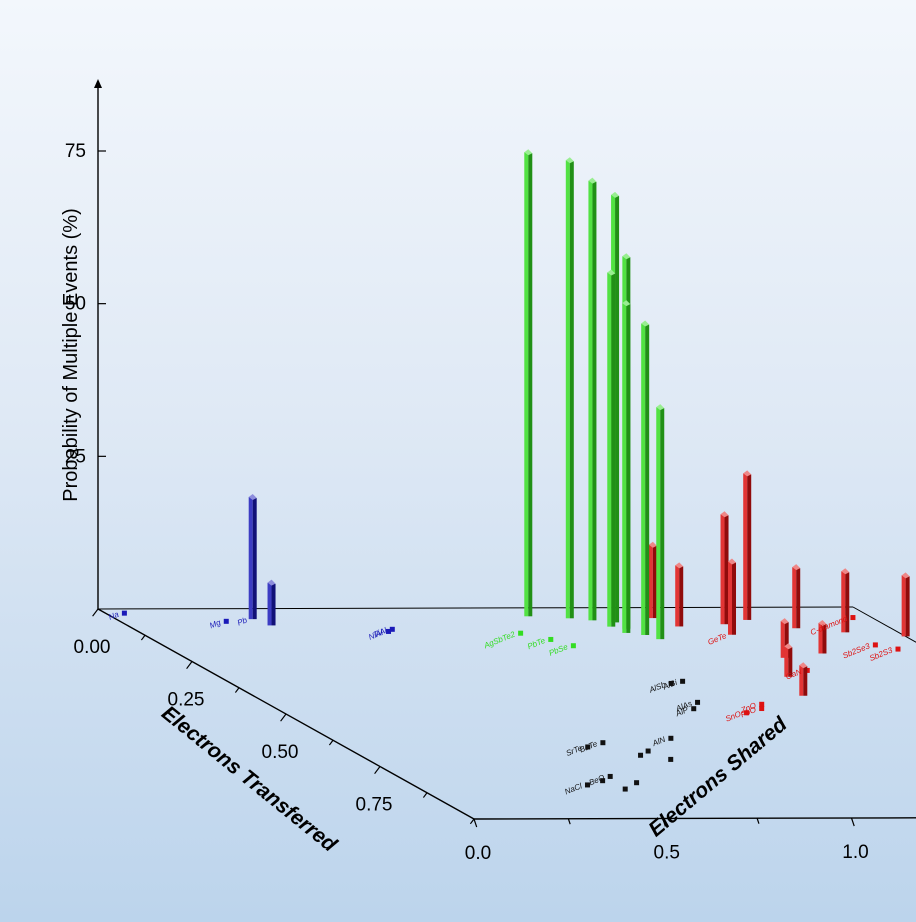 This screenshot has width=916, height=922. I want to click on z-tick-label: 50, so click(75, 304).